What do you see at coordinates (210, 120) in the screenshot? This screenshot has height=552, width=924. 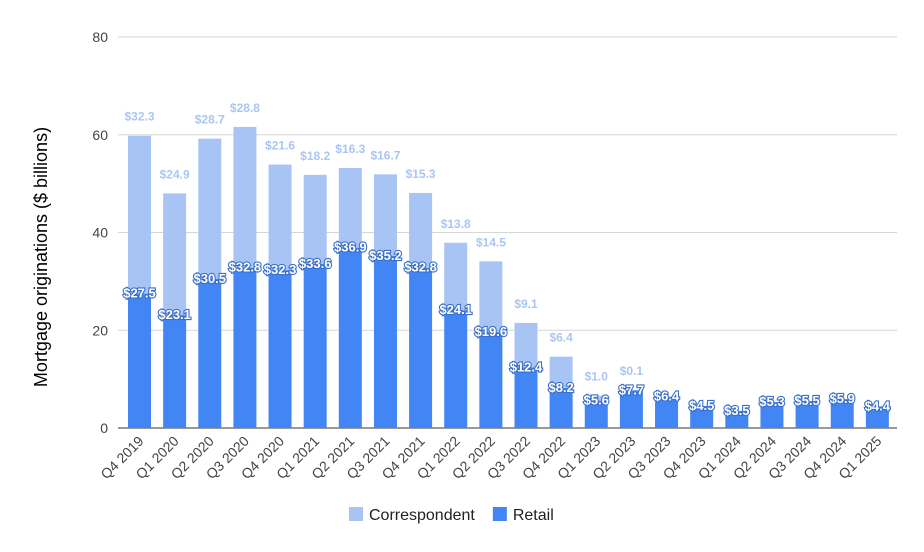 I see `data-label-correspondent: $28.7` at bounding box center [210, 120].